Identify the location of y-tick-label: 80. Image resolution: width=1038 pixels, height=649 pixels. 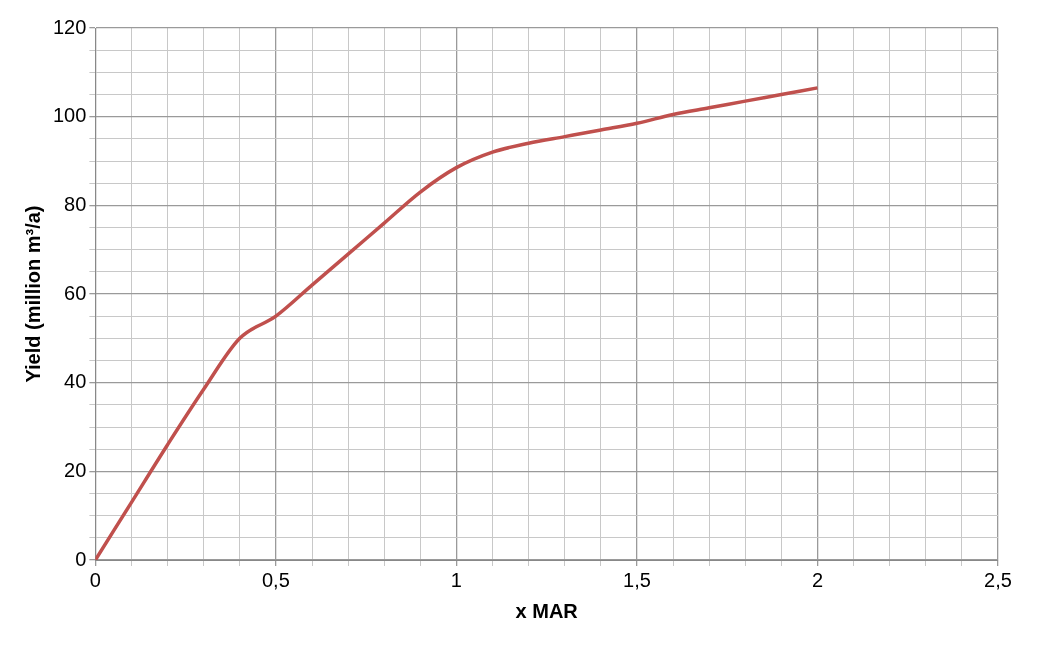
(75, 203).